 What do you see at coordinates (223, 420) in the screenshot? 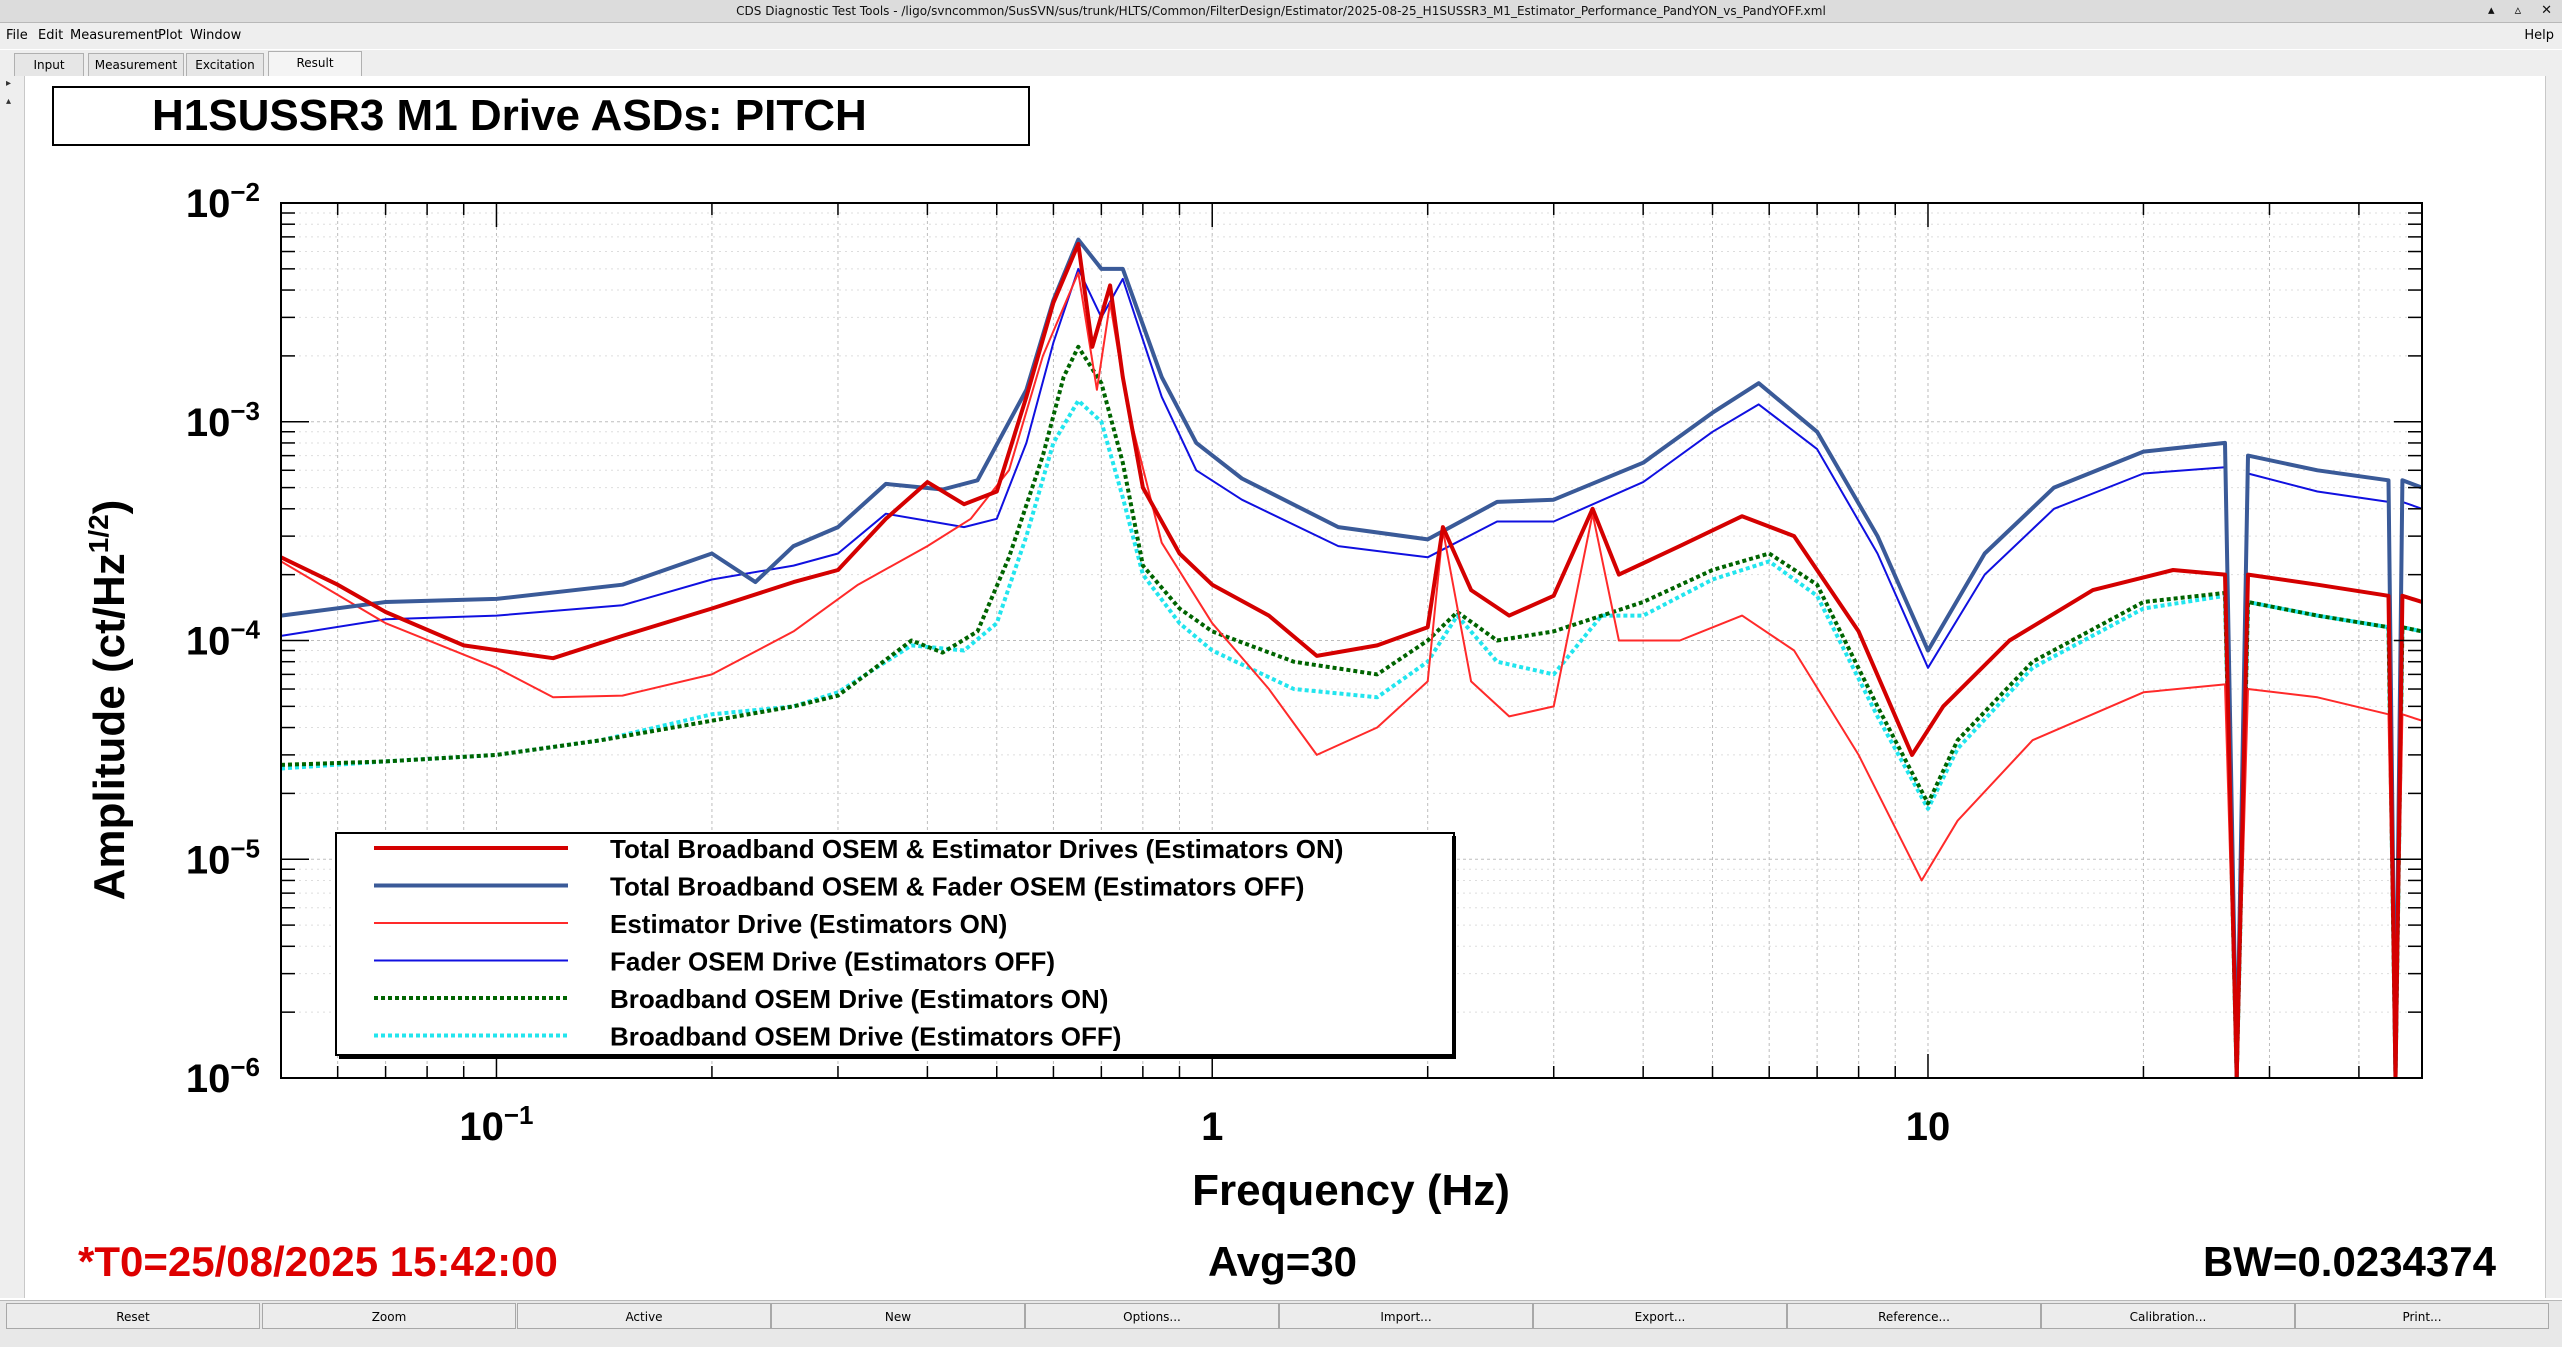
I see `y-tick-label: 10⁻³` at bounding box center [223, 420].